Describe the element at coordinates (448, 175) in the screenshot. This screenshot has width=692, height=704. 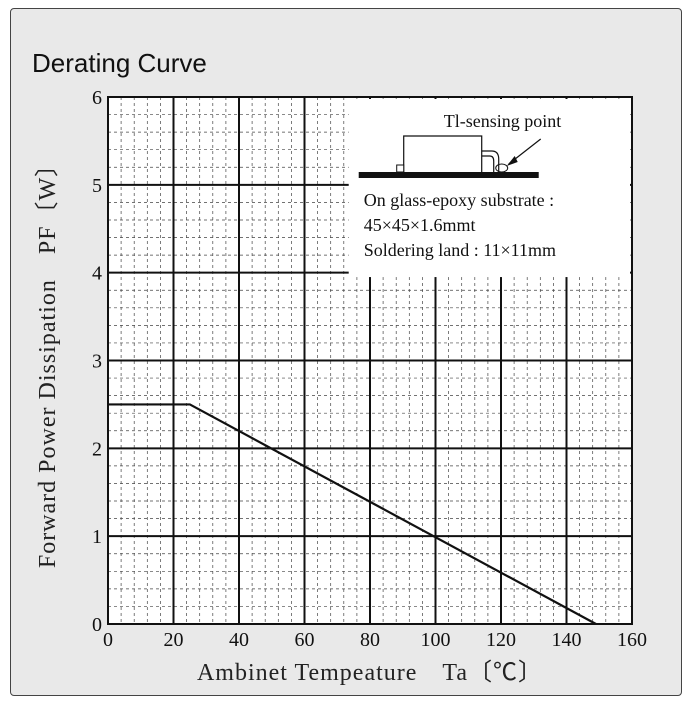
I see `substrate-shape` at that location.